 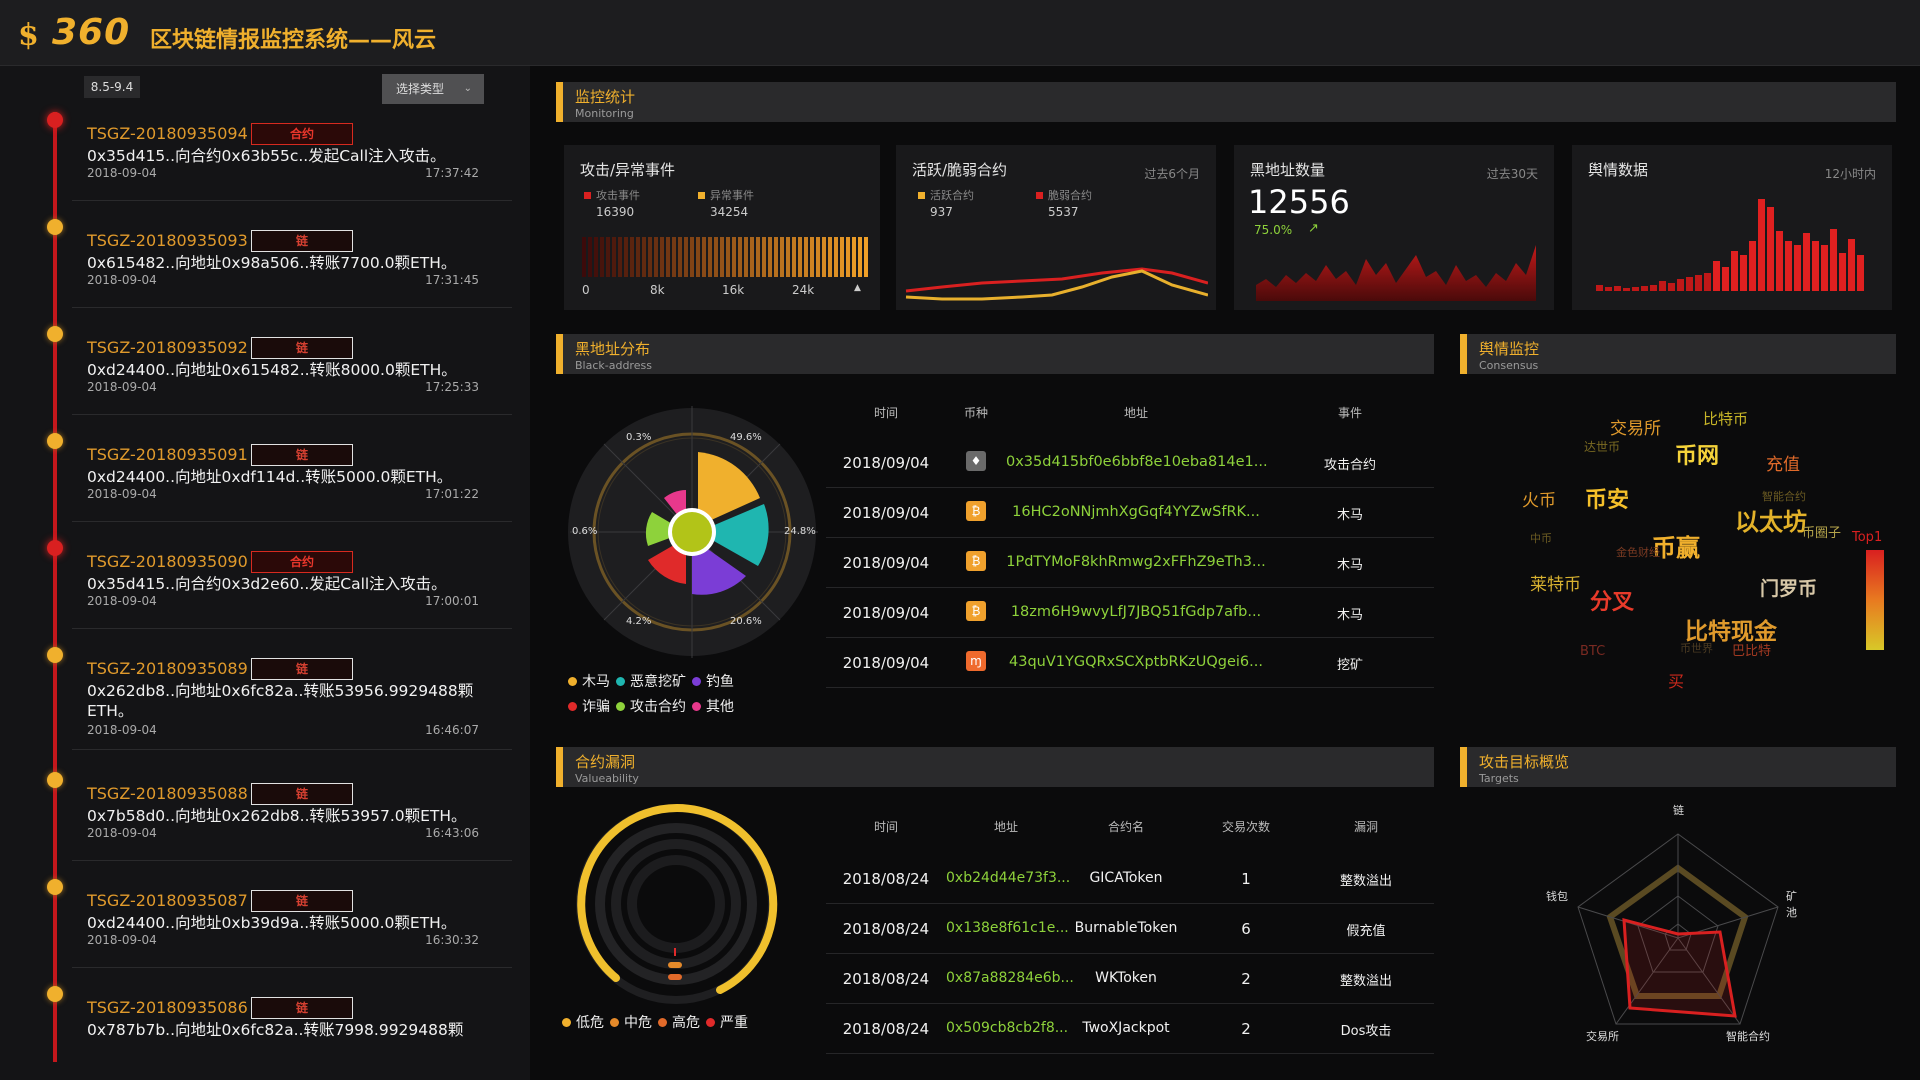 What do you see at coordinates (628, 170) in the screenshot?
I see `card-title: 攻击/异常事件` at bounding box center [628, 170].